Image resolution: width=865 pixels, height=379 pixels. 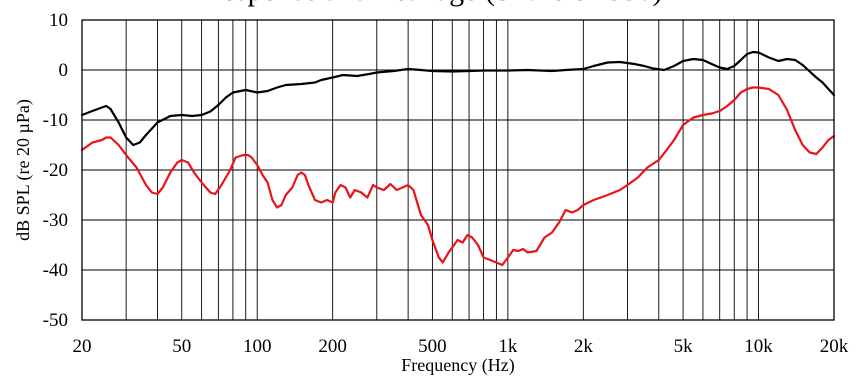 I want to click on x-tick-label: 500, so click(x=432, y=346).